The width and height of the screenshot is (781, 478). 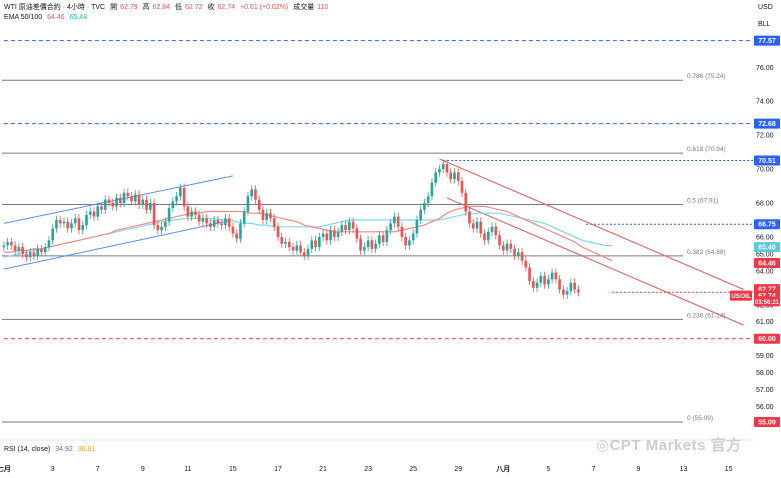 What do you see at coordinates (366, 468) in the screenshot?
I see `time-axis: 七月 3 7 9 11 15 17 21 23 25 29 八月 5 7 9 13 15` at bounding box center [366, 468].